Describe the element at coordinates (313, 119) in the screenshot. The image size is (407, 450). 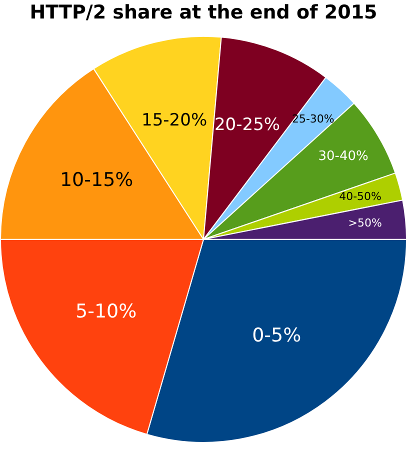
I see `slice-label: 25-30%` at that location.